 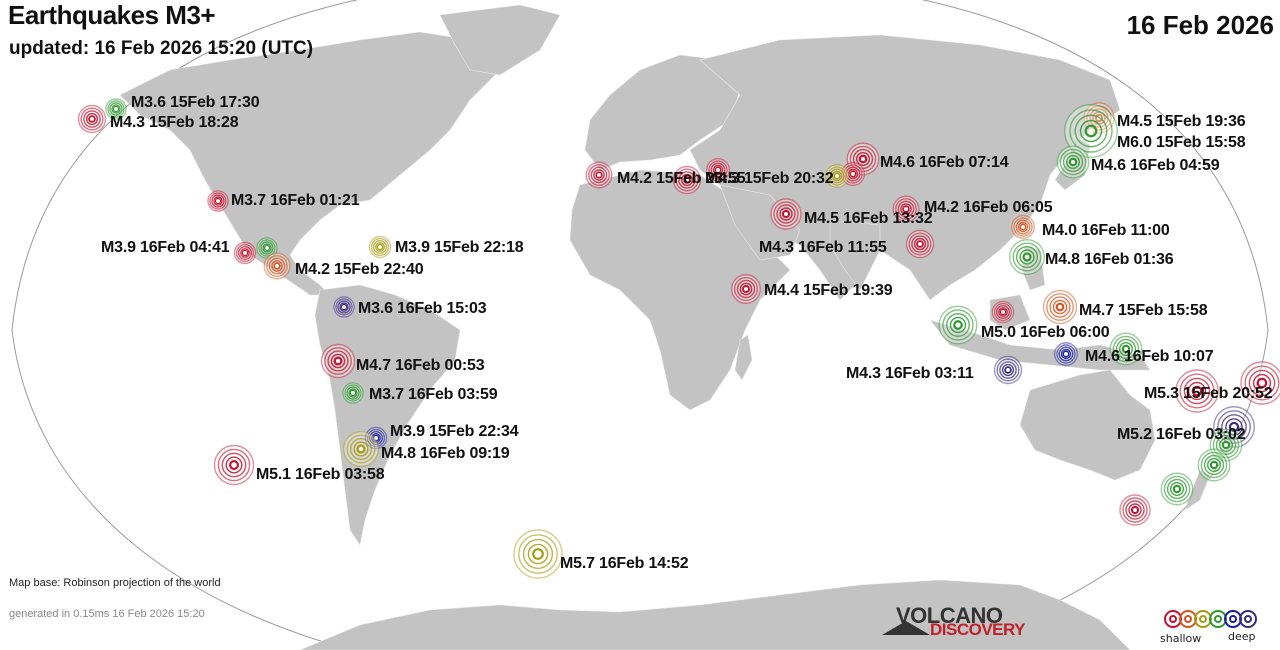 What do you see at coordinates (944, 162) in the screenshot?
I see `quake-label: M4.6 16Feb 07:14` at bounding box center [944, 162].